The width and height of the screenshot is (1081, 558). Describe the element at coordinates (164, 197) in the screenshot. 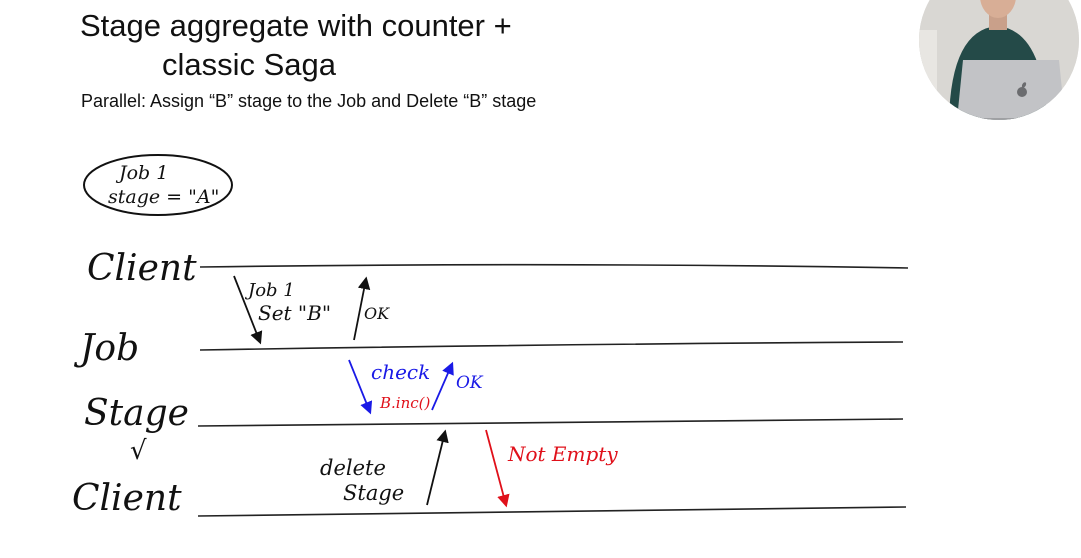

I see `entity-label-line-2: stage = "A"` at that location.